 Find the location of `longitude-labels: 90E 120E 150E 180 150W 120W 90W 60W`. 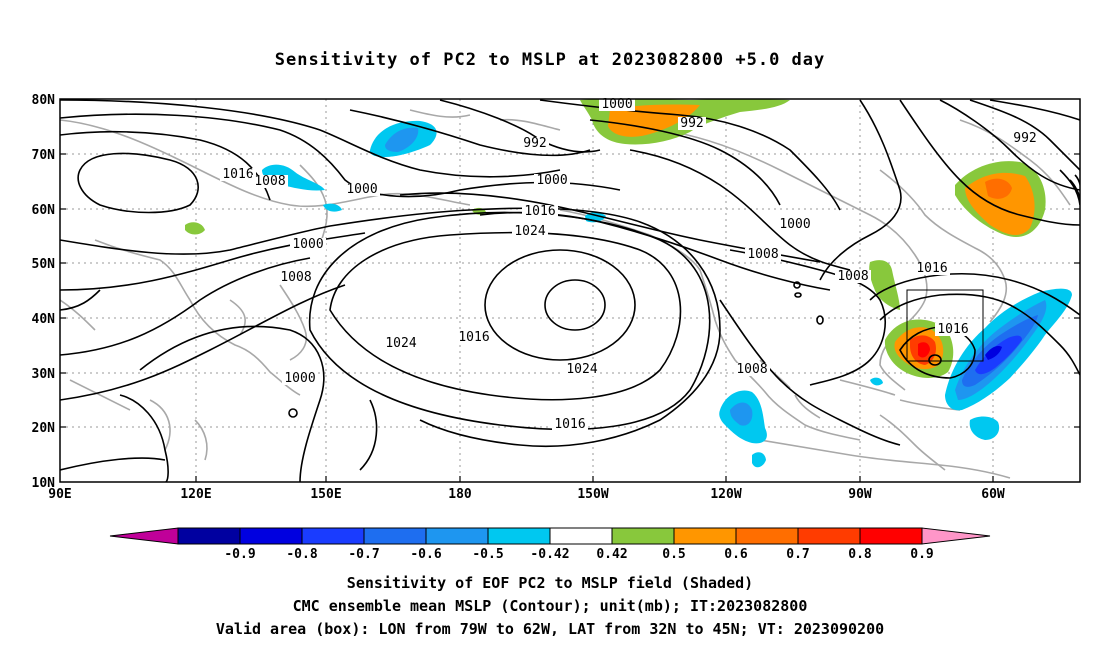

longitude-labels: 90E 120E 150E 180 150W 120W 90W 60W is located at coordinates (526, 494).